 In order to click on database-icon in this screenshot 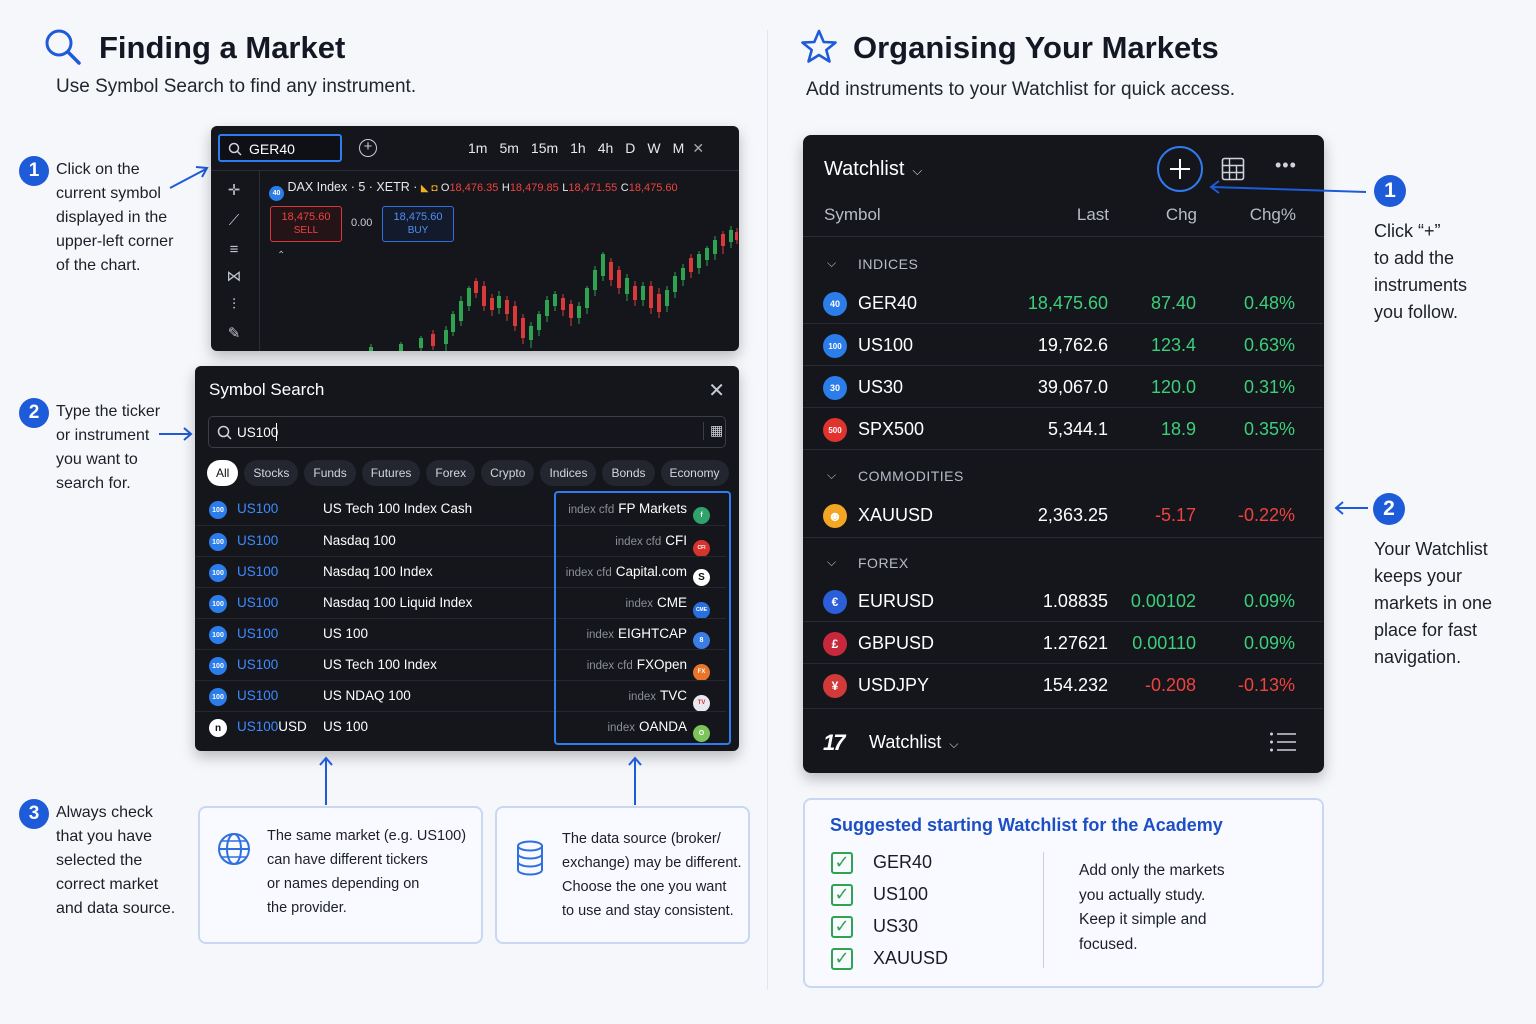, I will do `click(530, 858)`.